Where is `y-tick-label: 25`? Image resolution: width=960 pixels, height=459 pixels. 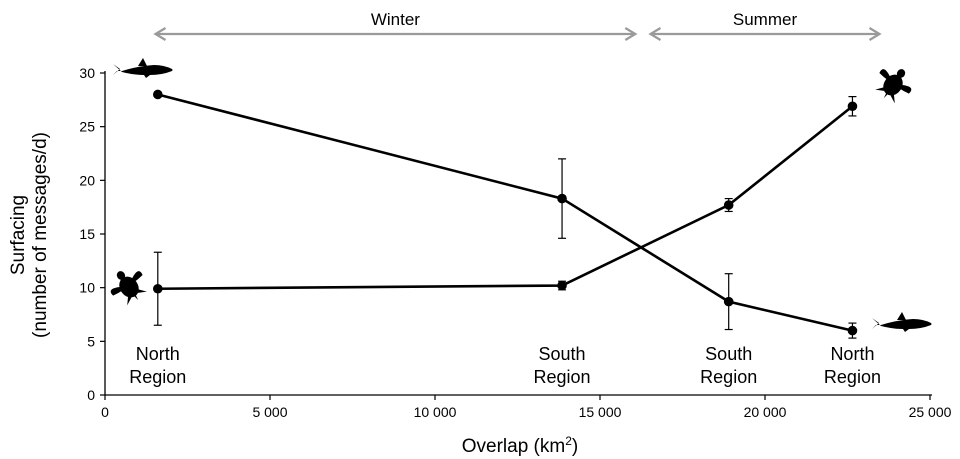 y-tick-label: 25 is located at coordinates (87, 127).